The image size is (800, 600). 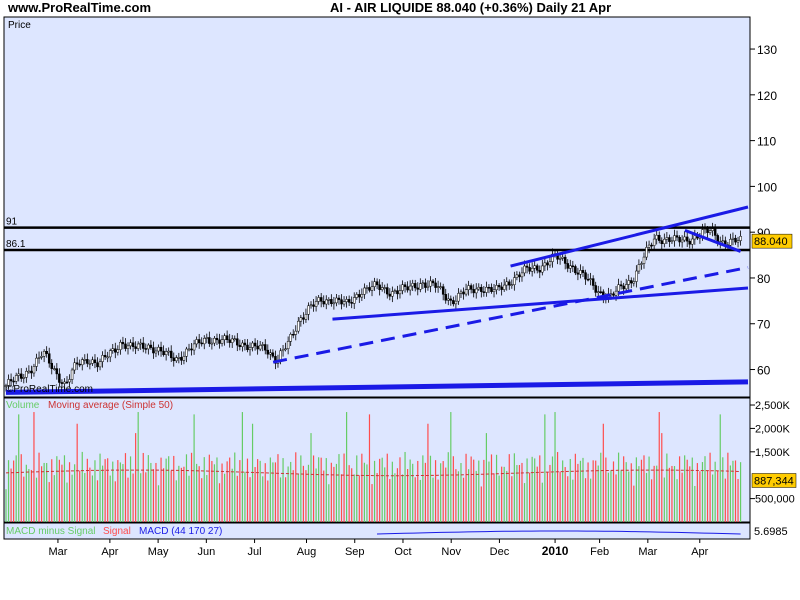 I want to click on trendline-support-long, so click(x=377, y=387).